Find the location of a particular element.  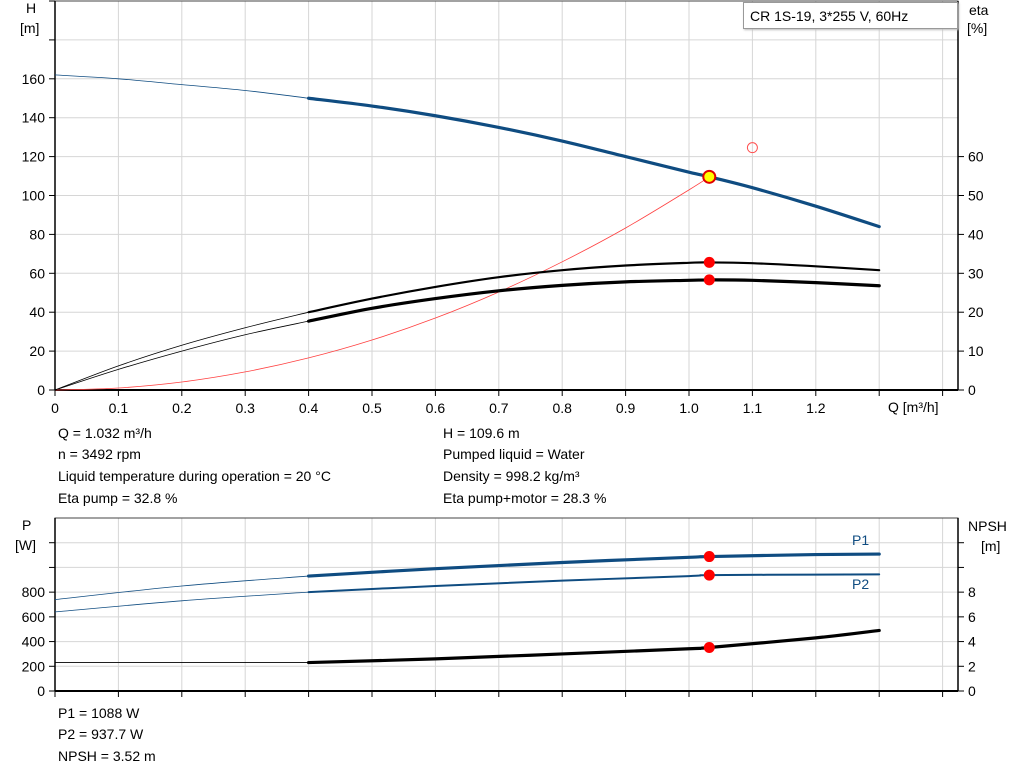

readout-p1: P1 = 1088 W is located at coordinates (99, 713).